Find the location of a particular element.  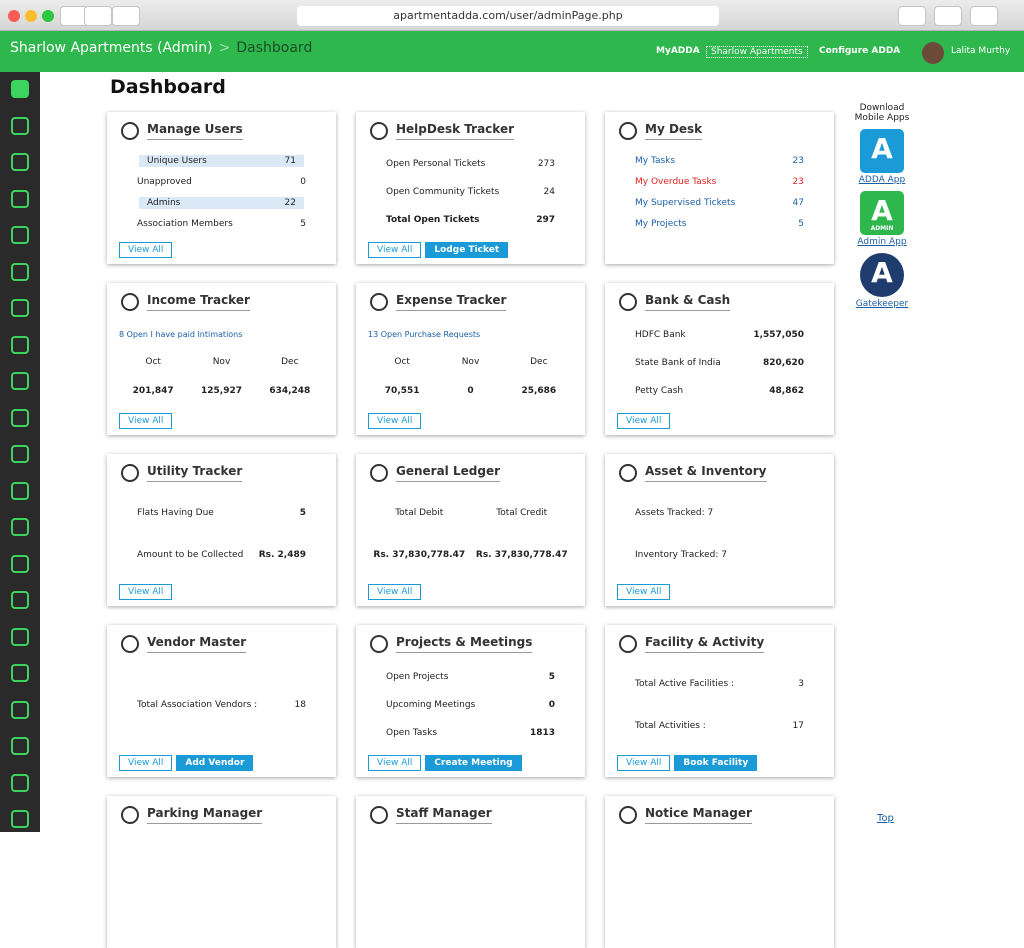

stat-value: 5 is located at coordinates (302, 513).